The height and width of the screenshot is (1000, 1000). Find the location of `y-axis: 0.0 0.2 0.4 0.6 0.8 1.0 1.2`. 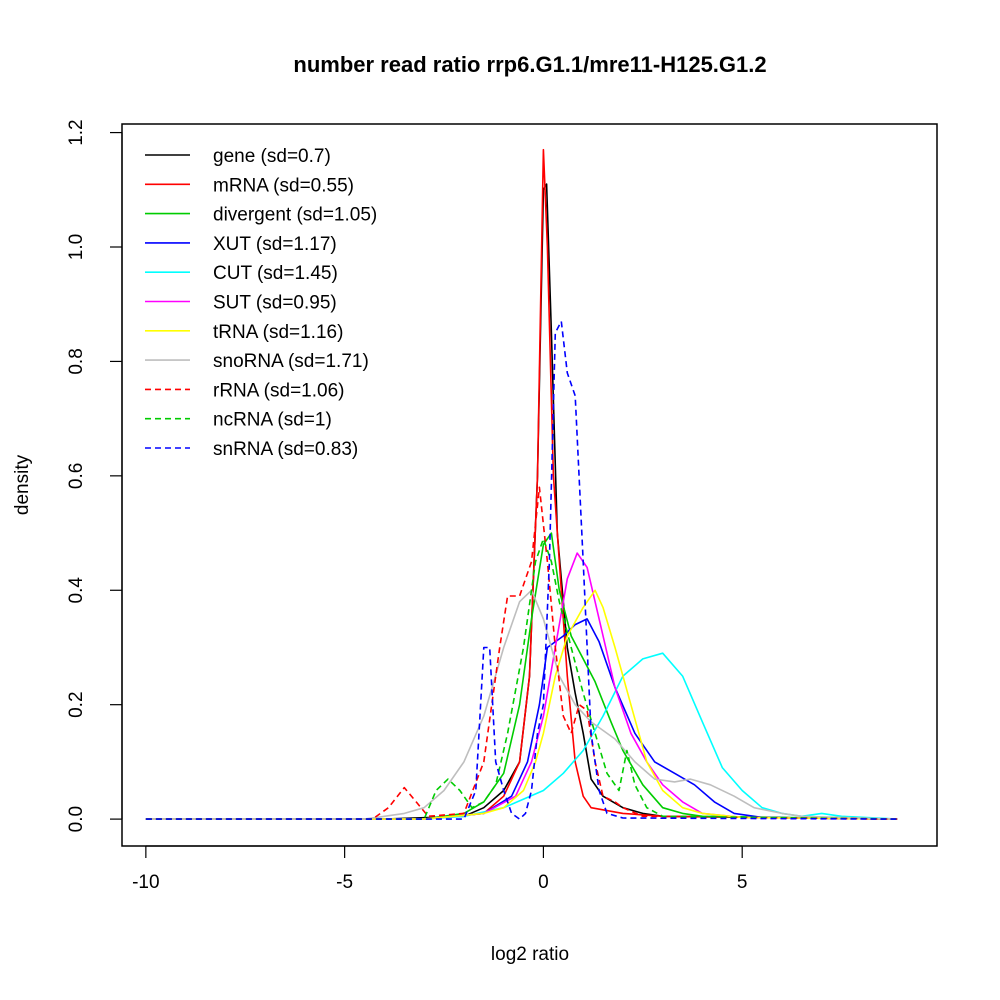

y-axis: 0.0 0.2 0.4 0.6 0.8 1.0 1.2 is located at coordinates (94, 475).